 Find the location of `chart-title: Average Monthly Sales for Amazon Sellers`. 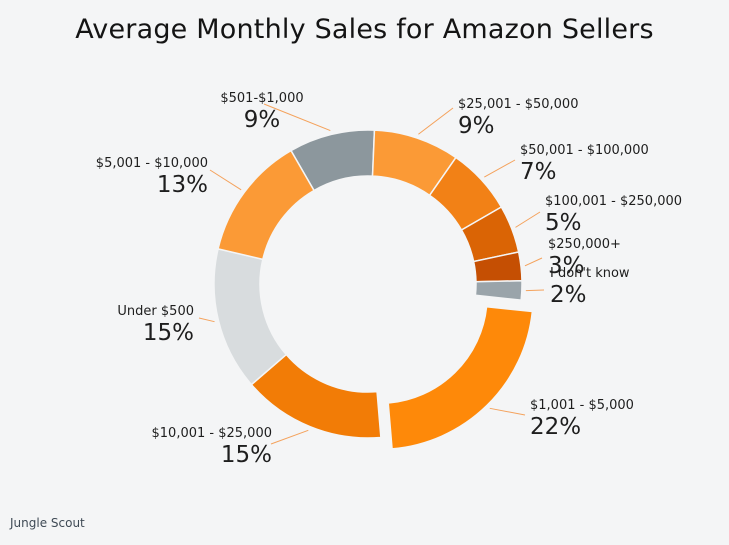

chart-title: Average Monthly Sales for Amazon Sellers is located at coordinates (364, 29).